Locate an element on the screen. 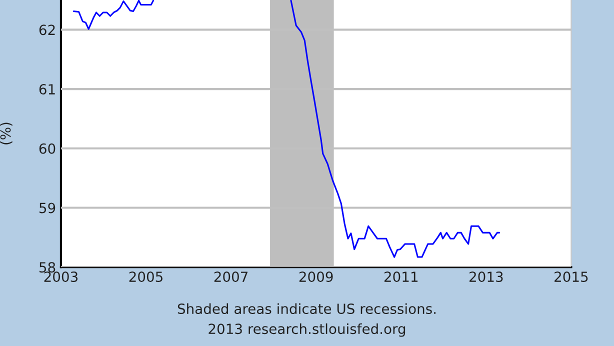 This screenshot has height=346, width=614. y-tick-label: 62 is located at coordinates (47, 30).